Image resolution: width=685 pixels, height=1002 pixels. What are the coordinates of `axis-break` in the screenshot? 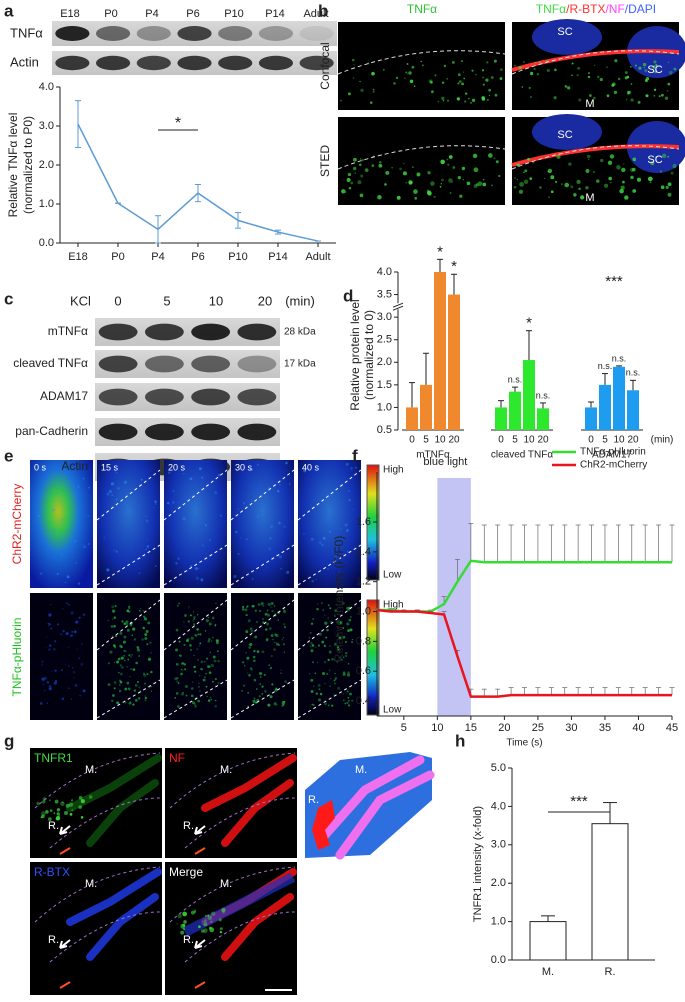 It's located at (398, 305).